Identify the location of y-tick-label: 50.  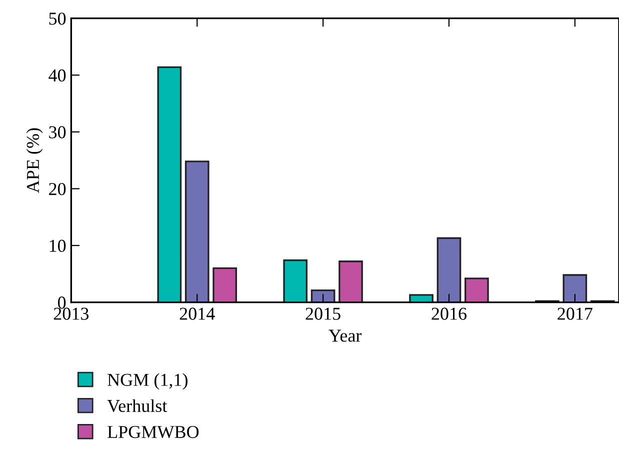
(57, 18).